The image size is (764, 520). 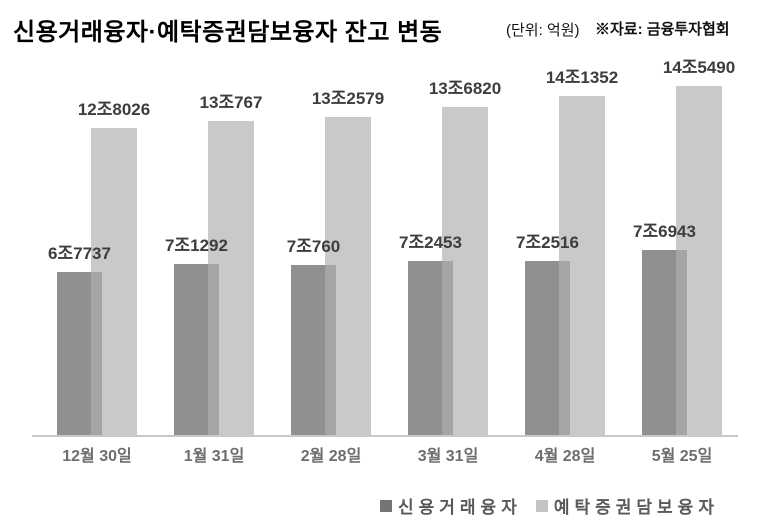 What do you see at coordinates (114, 109) in the screenshot?
I see `value-label-series2: 12조8026` at bounding box center [114, 109].